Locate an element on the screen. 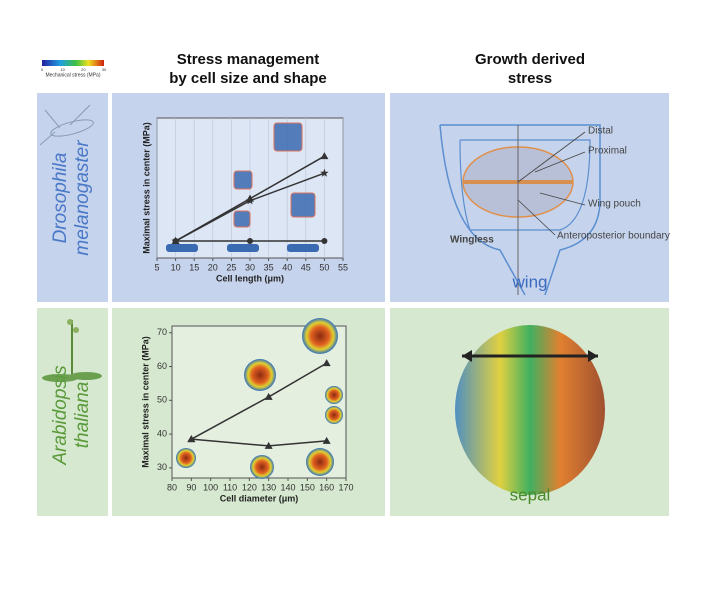 The image size is (705, 599). panel-caption: sepal is located at coordinates (530, 494).